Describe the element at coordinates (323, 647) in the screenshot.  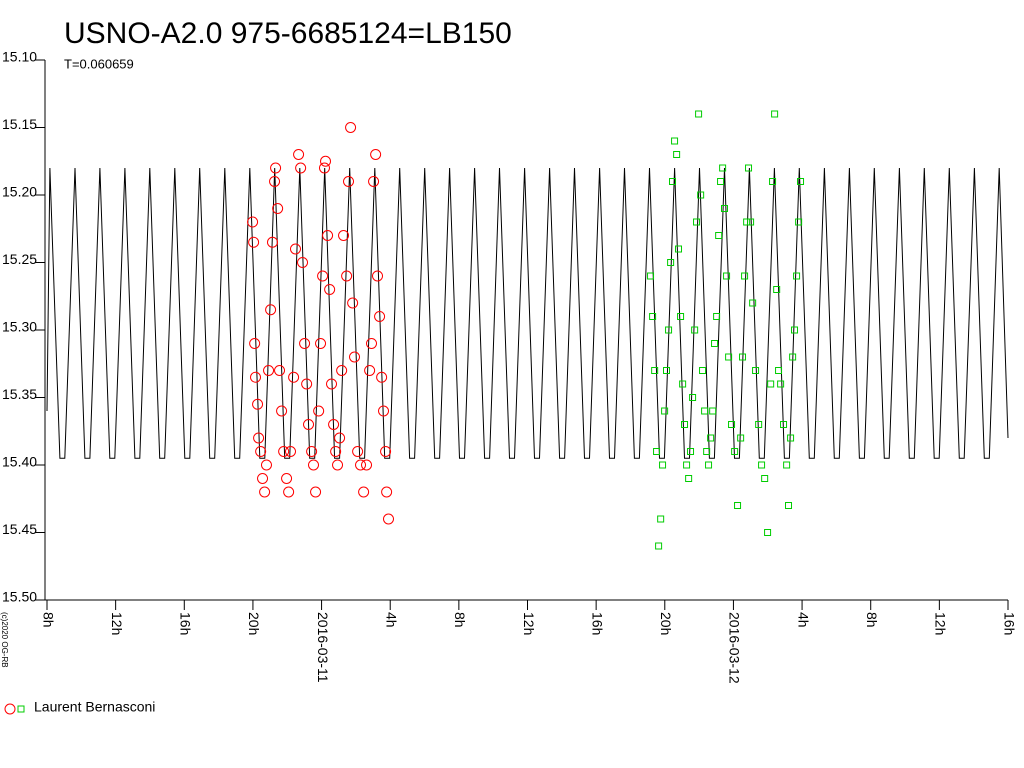
I see `x-tick-label: 2016-03-11` at that location.